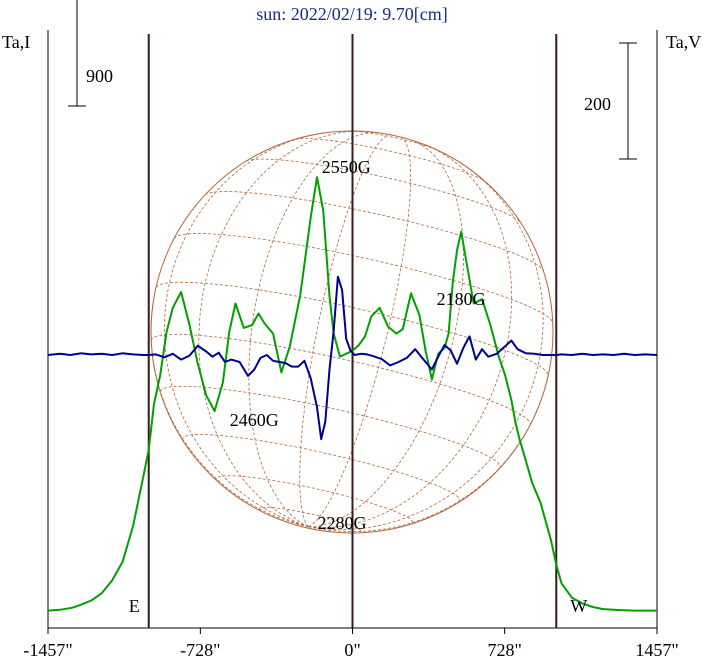 This screenshot has height=662, width=708. Describe the element at coordinates (461, 299) in the screenshot. I see `region-label: 2180G` at that location.